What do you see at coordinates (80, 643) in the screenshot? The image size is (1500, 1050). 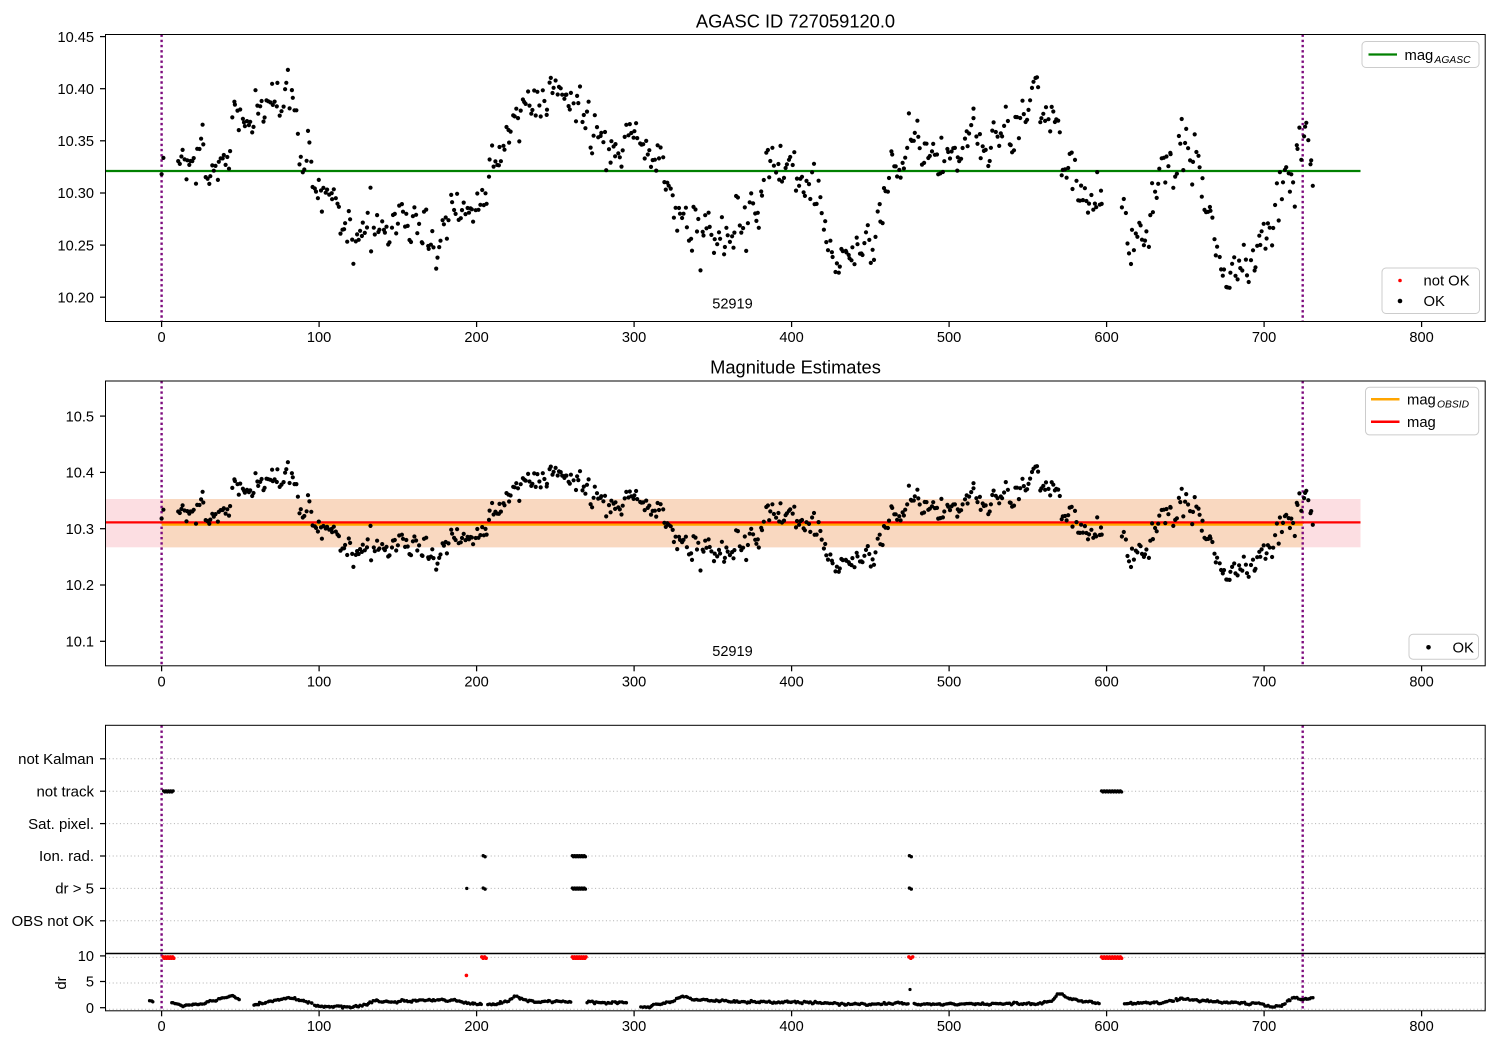 I see `svg-text: 10.1` at bounding box center [80, 643].